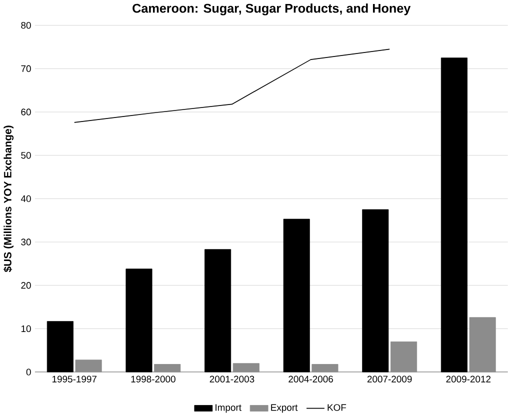  Describe the element at coordinates (26, 329) in the screenshot. I see `y-tick-label: 10` at that location.